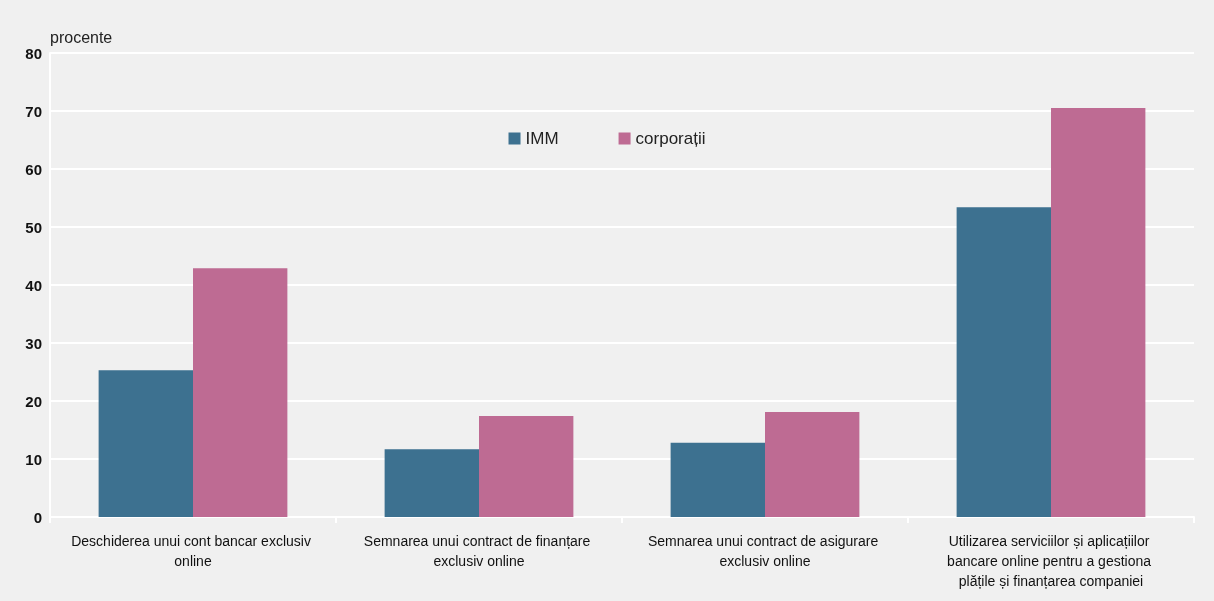 This screenshot has height=601, width=1214. I want to click on y-tick-label: 70, so click(33, 111).